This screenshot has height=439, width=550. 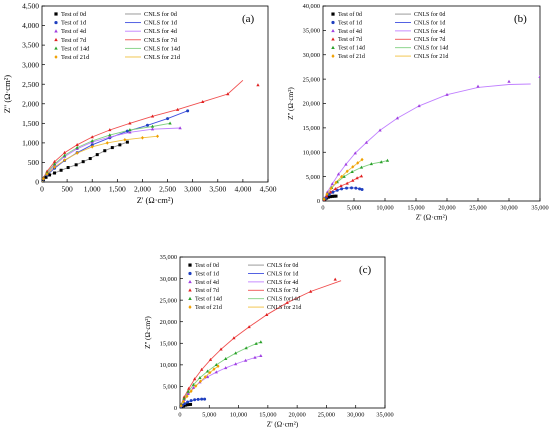 I want to click on panel-label: (b), so click(x=520, y=19).